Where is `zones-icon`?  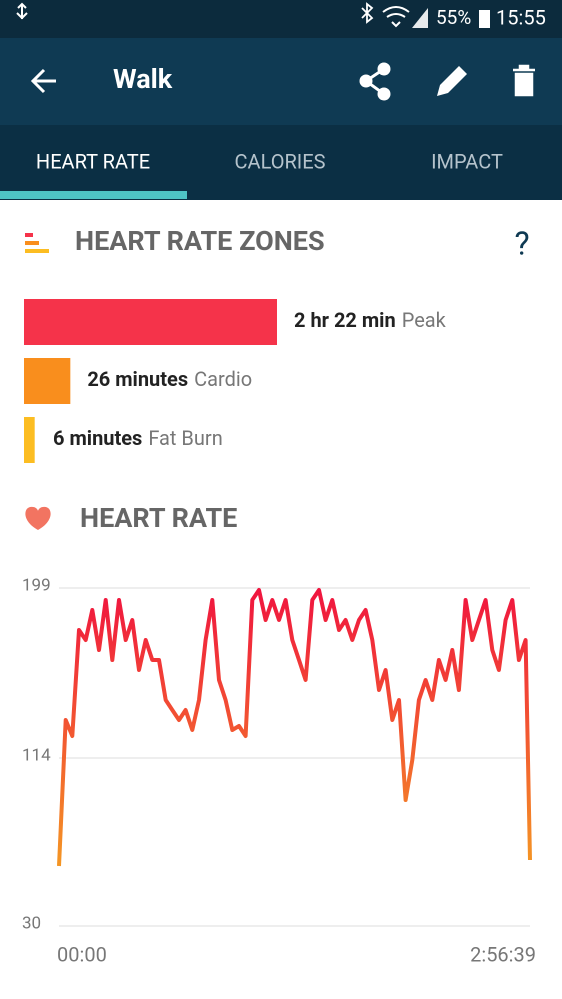 zones-icon is located at coordinates (37, 243).